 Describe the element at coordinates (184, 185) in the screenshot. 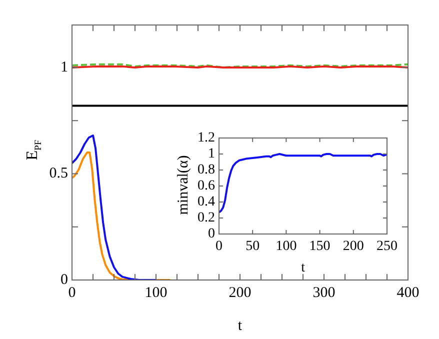

I see `y-axis-title: minval(α)` at that location.